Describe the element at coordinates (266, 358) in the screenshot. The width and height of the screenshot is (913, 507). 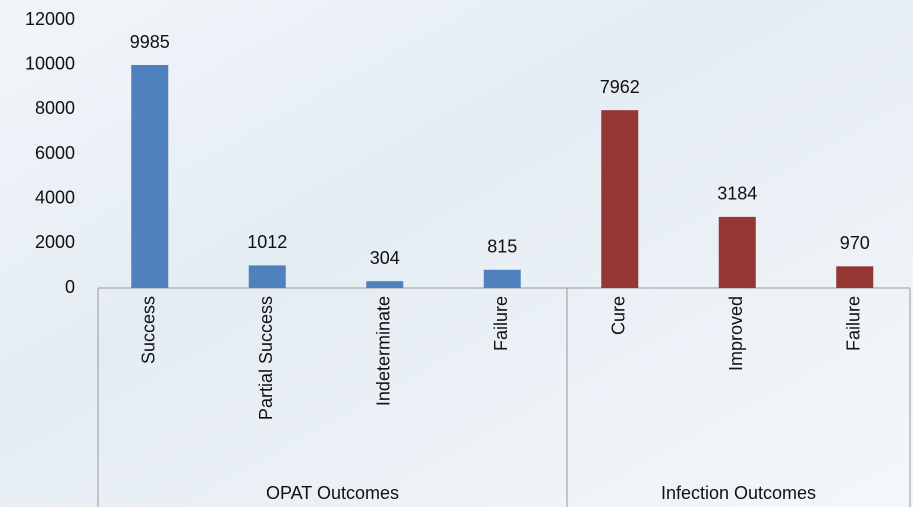
I see `x-tick-label: Partial Success` at that location.